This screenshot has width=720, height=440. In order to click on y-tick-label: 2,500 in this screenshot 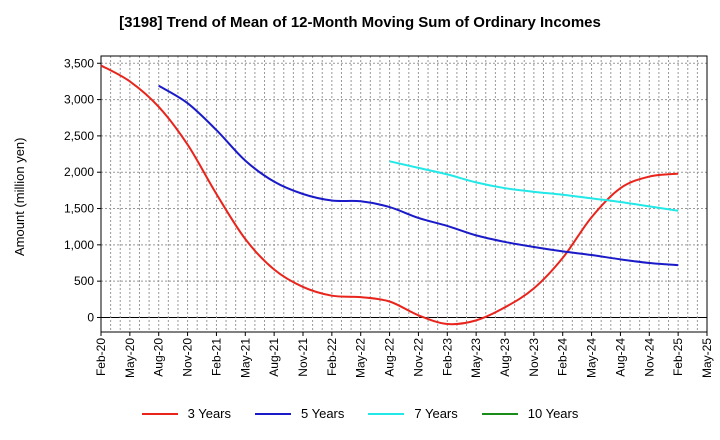, I will do `click(79, 136)`.